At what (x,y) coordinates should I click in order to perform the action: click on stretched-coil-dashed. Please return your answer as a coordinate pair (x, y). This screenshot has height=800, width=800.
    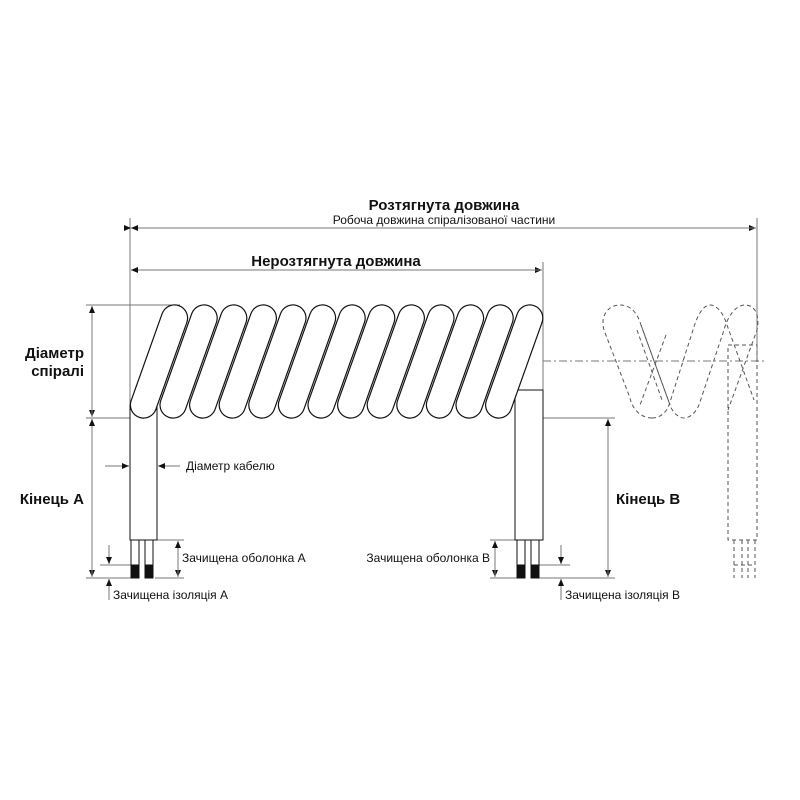
    Looking at the image, I should click on (680, 441).